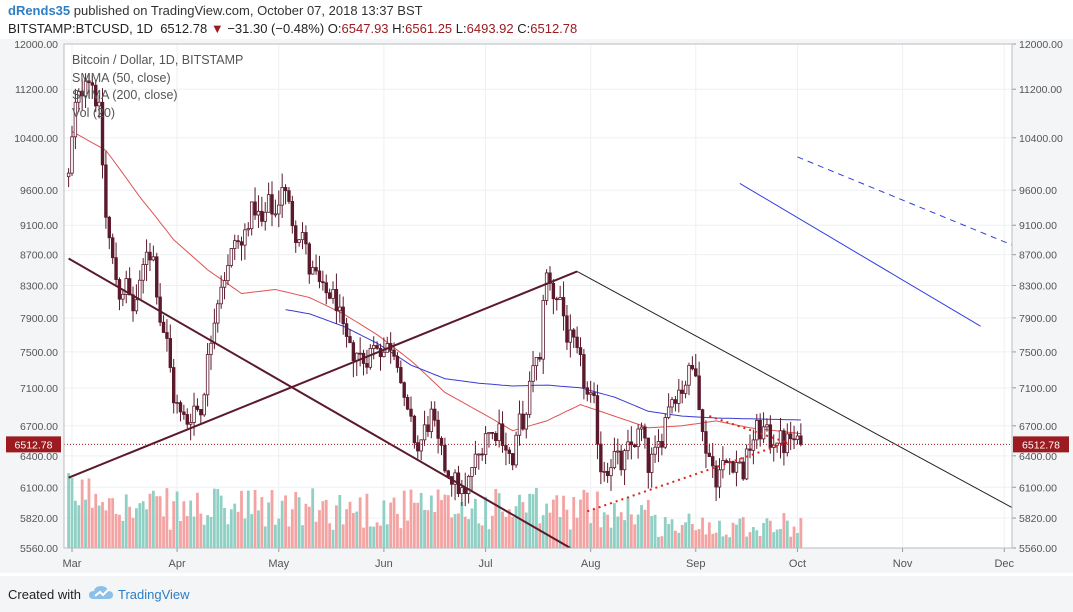 The height and width of the screenshot is (612, 1073). I want to click on smma200-line, so click(543, 365).